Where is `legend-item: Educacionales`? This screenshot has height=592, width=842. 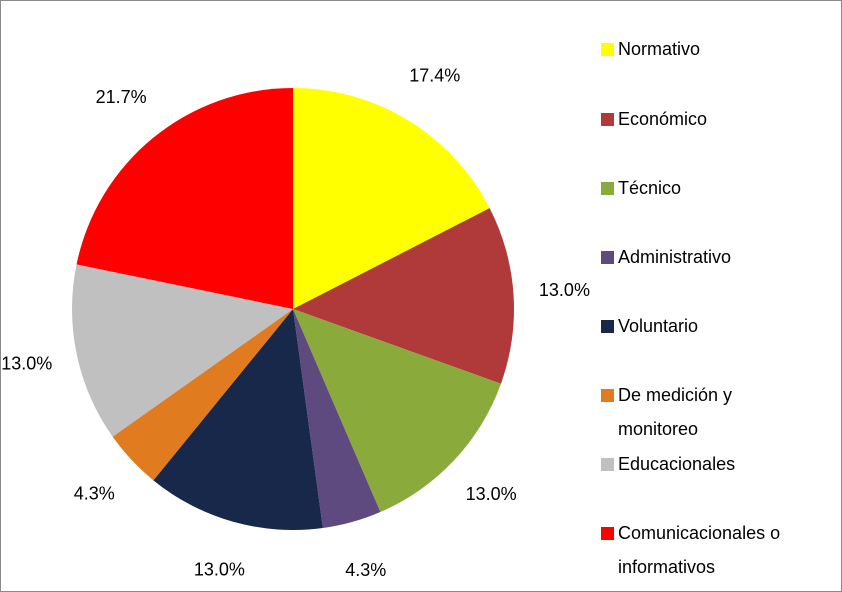
legend-item: Educacionales is located at coordinates (696, 464).